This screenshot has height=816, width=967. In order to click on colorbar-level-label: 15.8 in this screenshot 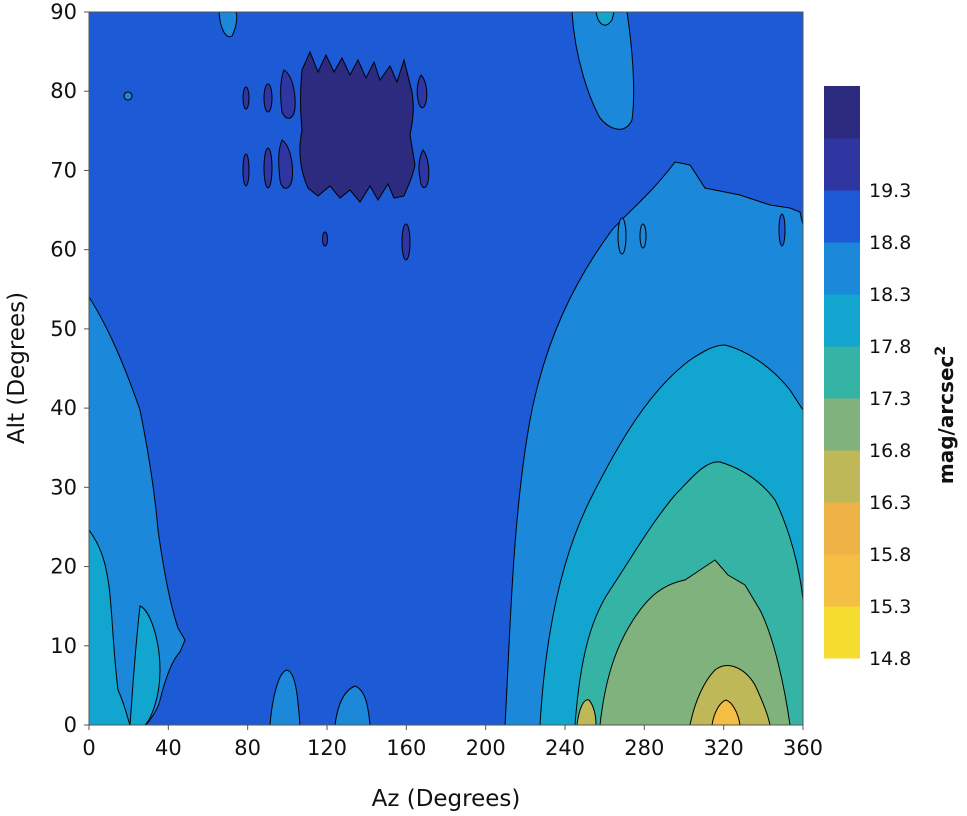, I will do `click(890, 555)`.